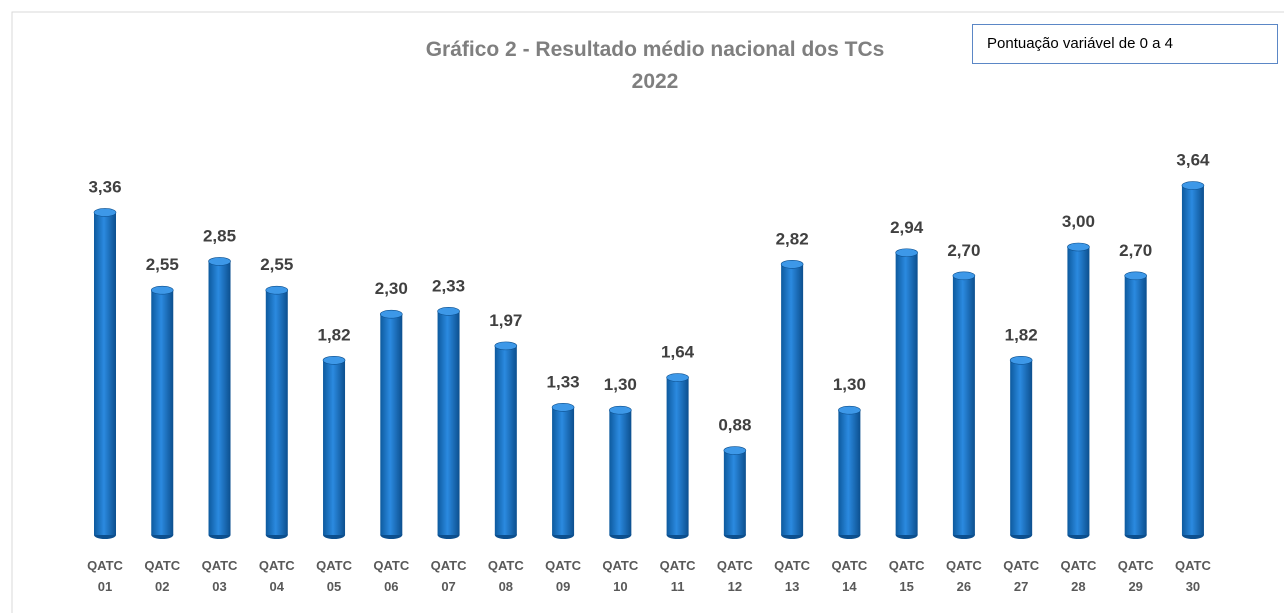 The image size is (1284, 613). I want to click on x-tick-label: QATC 12, so click(734, 576).